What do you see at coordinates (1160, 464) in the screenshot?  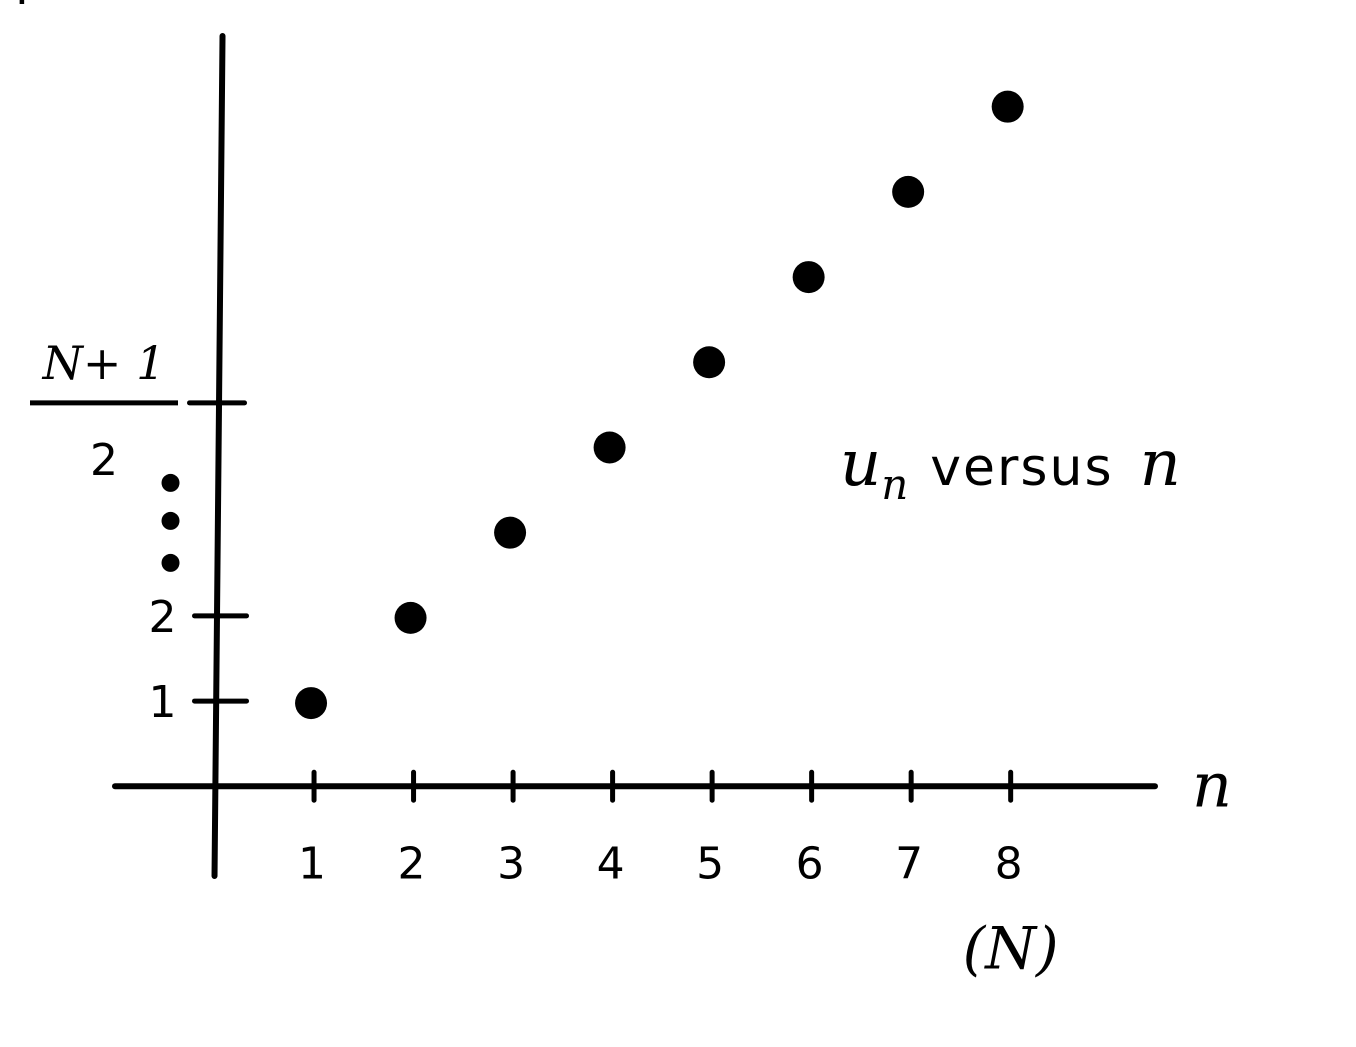 I see `title-end-variable: n` at bounding box center [1160, 464].